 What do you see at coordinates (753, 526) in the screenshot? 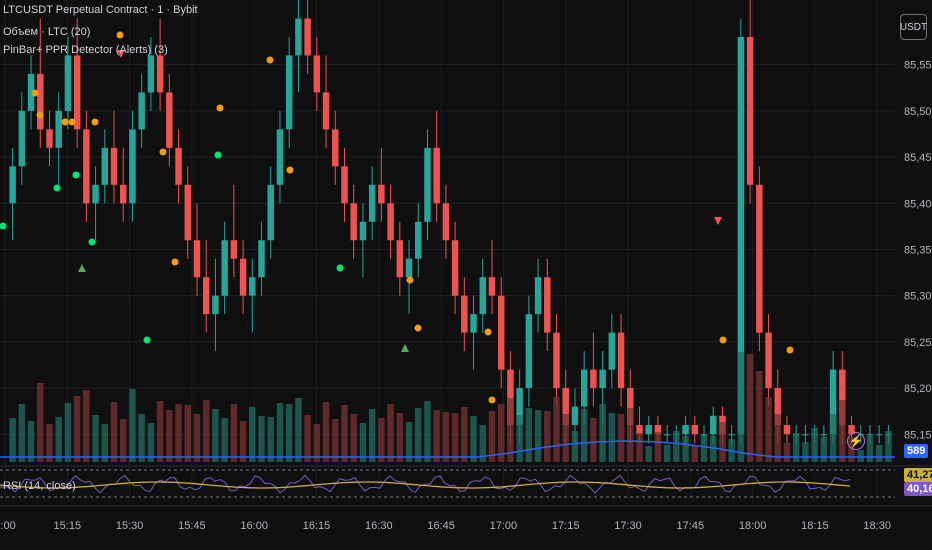
I see `x-tick-label: 18:00` at bounding box center [753, 526].